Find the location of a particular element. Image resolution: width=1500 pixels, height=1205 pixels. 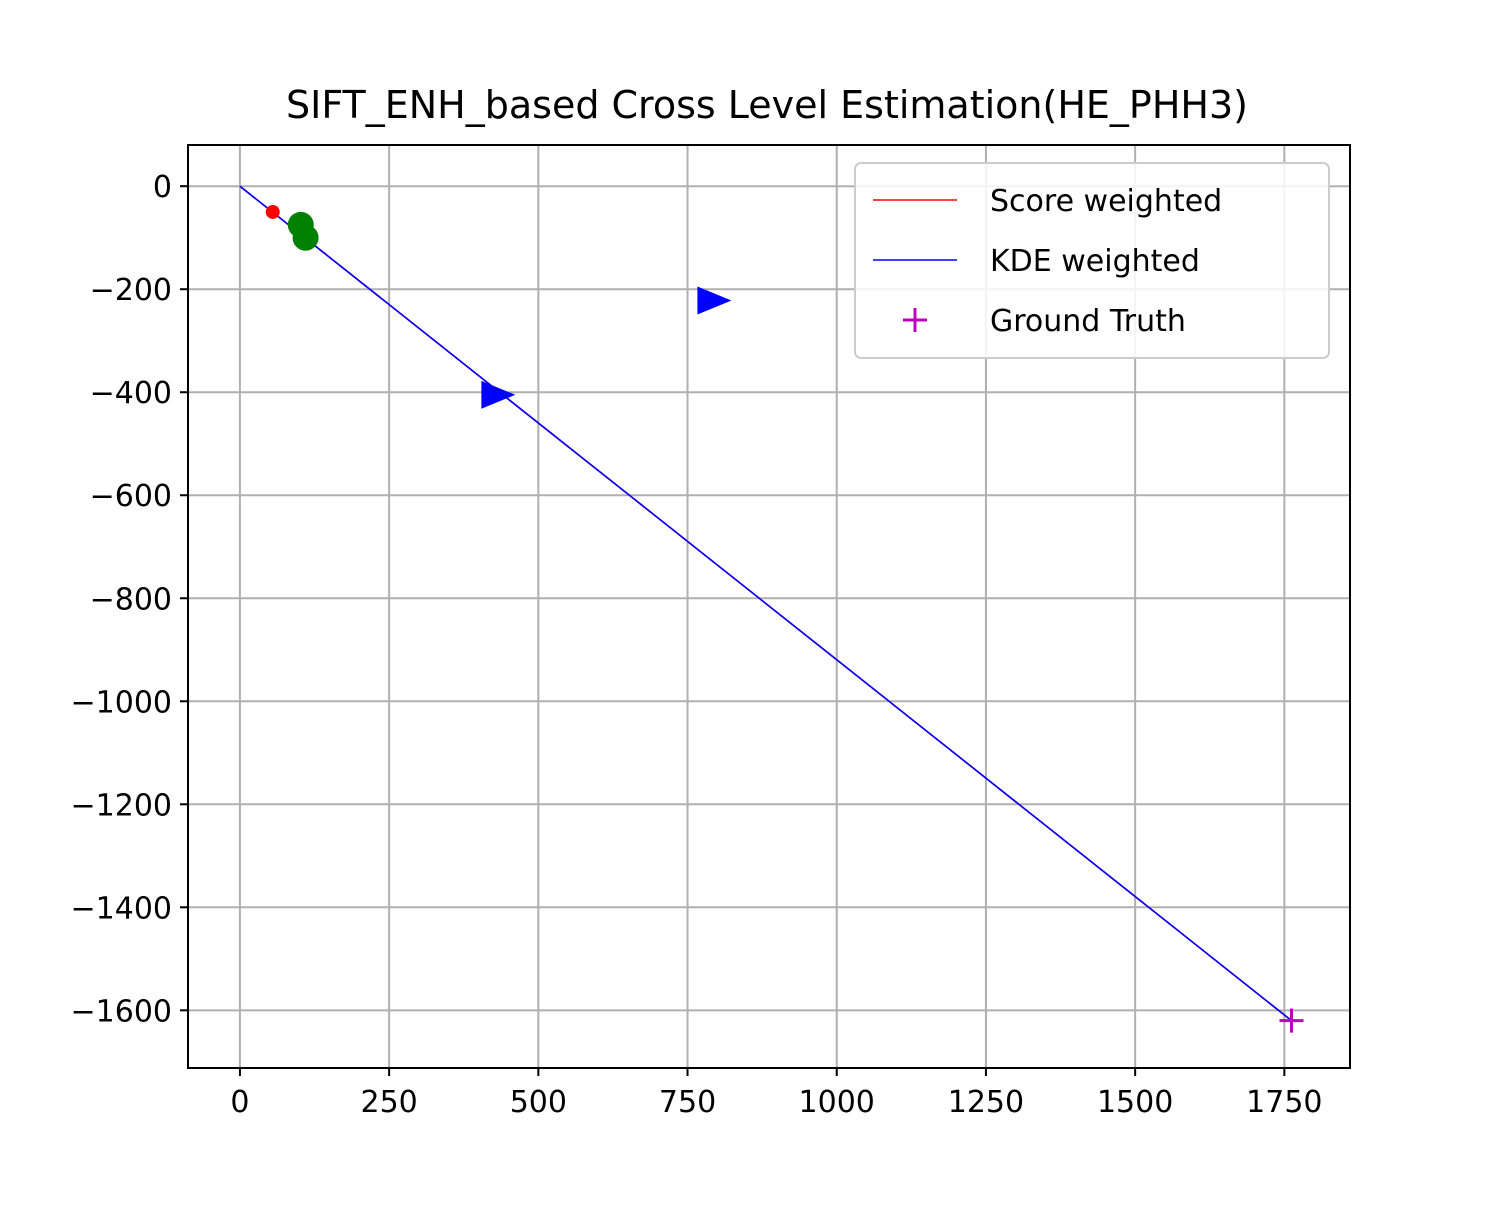

x-tick-label: 1750 is located at coordinates (1284, 1102).